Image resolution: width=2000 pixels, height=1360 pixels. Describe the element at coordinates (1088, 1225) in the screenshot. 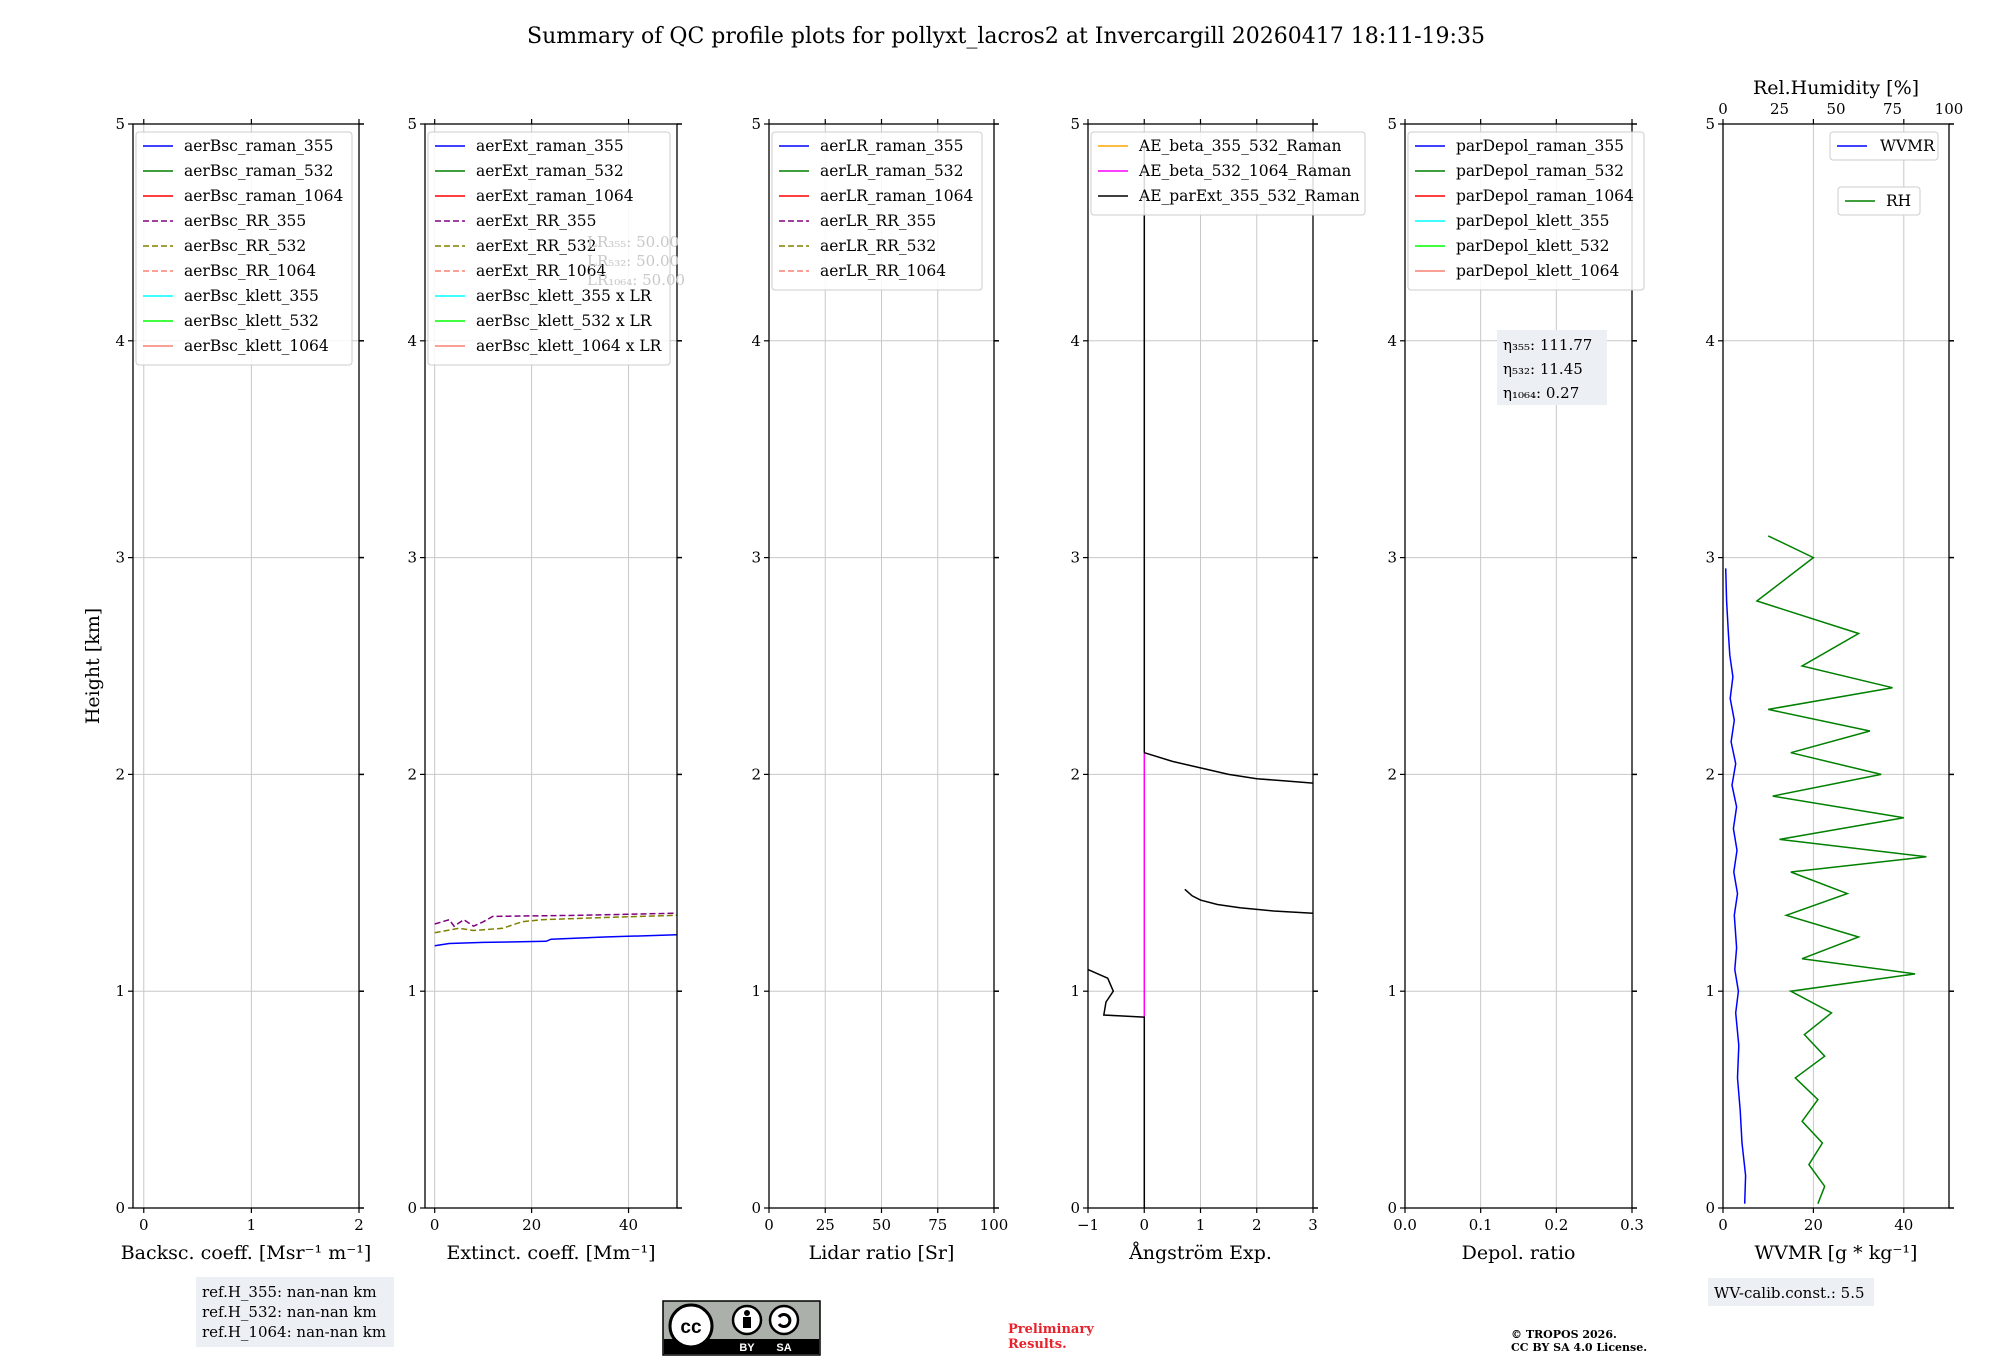

I see `x-tick-label: −1` at that location.